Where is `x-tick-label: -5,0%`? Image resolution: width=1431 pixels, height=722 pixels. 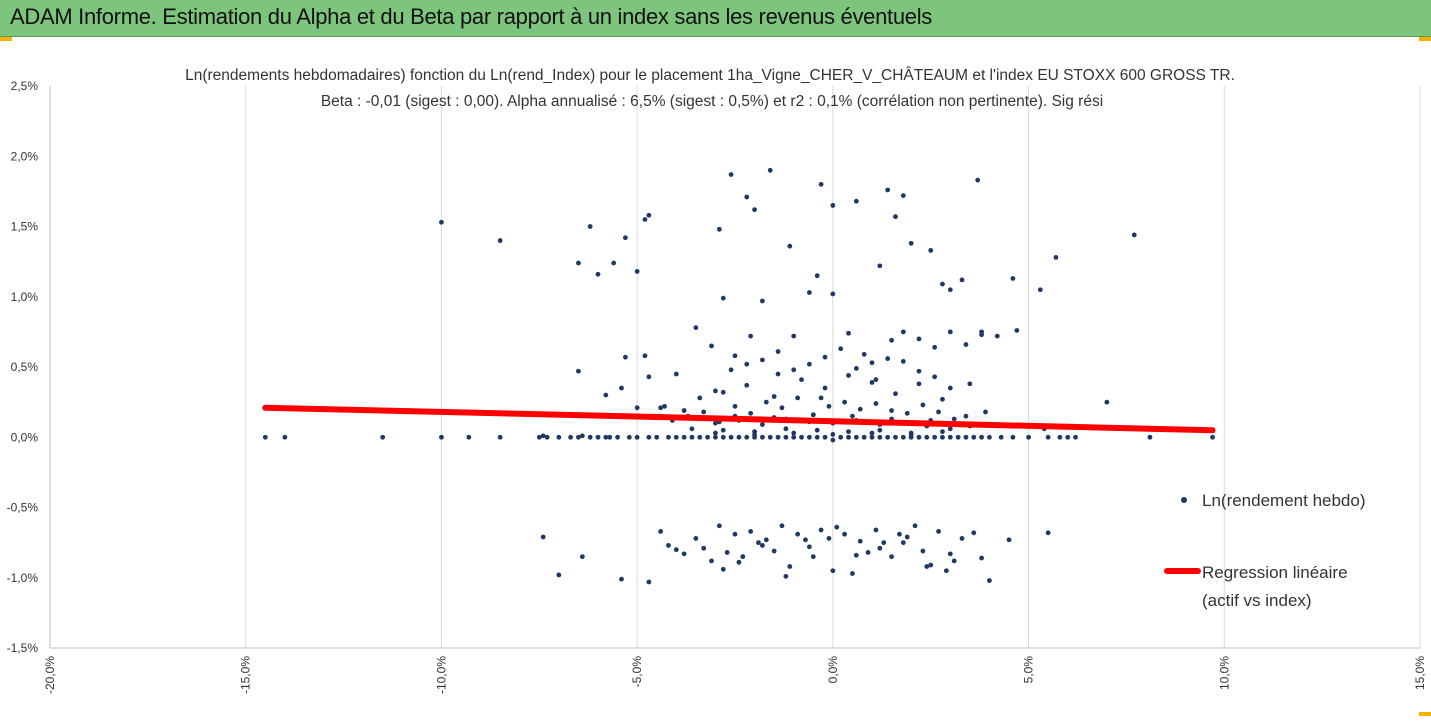
x-tick-label: -5,0% is located at coordinates (637, 672).